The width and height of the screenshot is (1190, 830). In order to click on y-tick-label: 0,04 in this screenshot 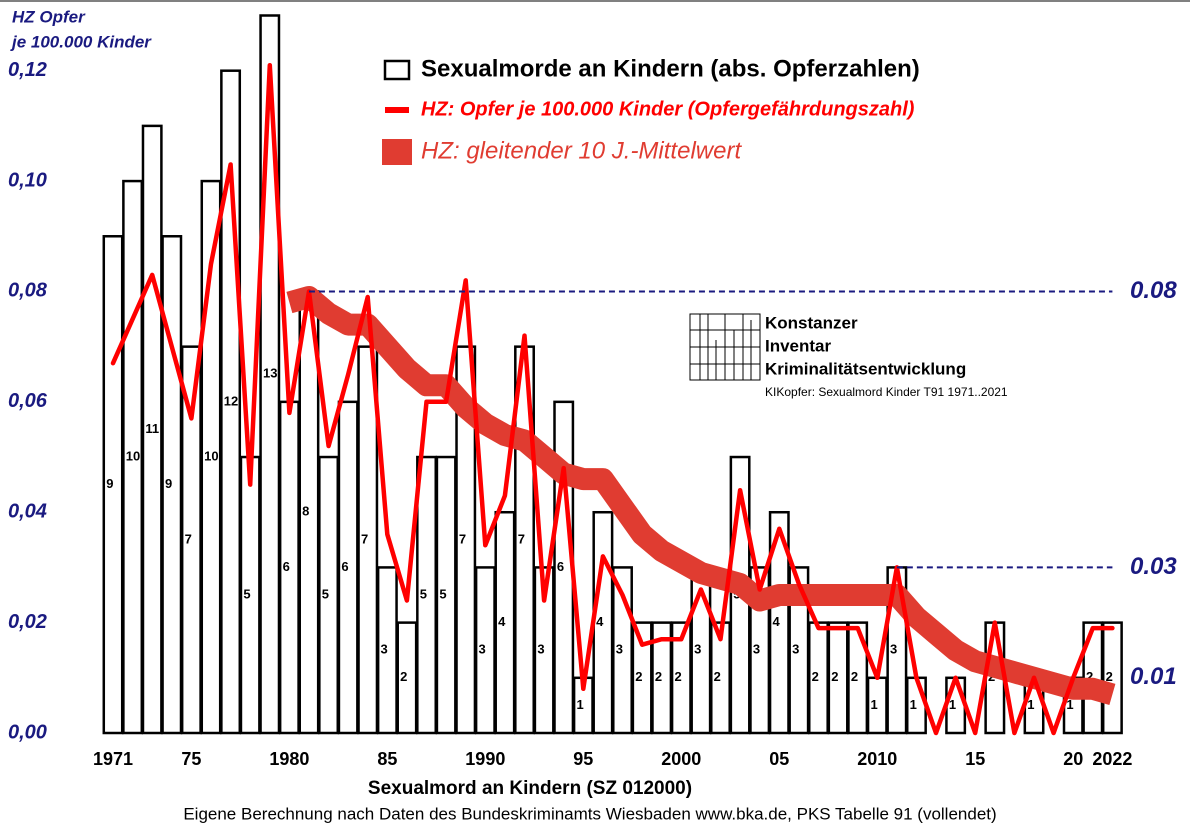, I will do `click(27, 512)`.